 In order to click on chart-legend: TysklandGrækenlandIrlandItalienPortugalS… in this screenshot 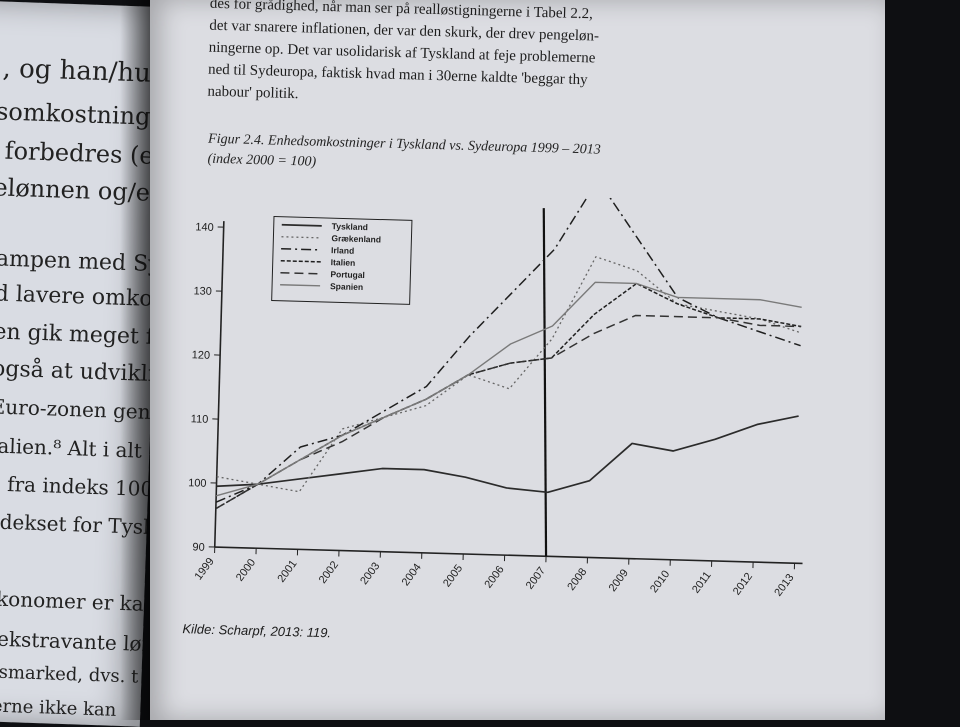, I will do `click(342, 261)`.